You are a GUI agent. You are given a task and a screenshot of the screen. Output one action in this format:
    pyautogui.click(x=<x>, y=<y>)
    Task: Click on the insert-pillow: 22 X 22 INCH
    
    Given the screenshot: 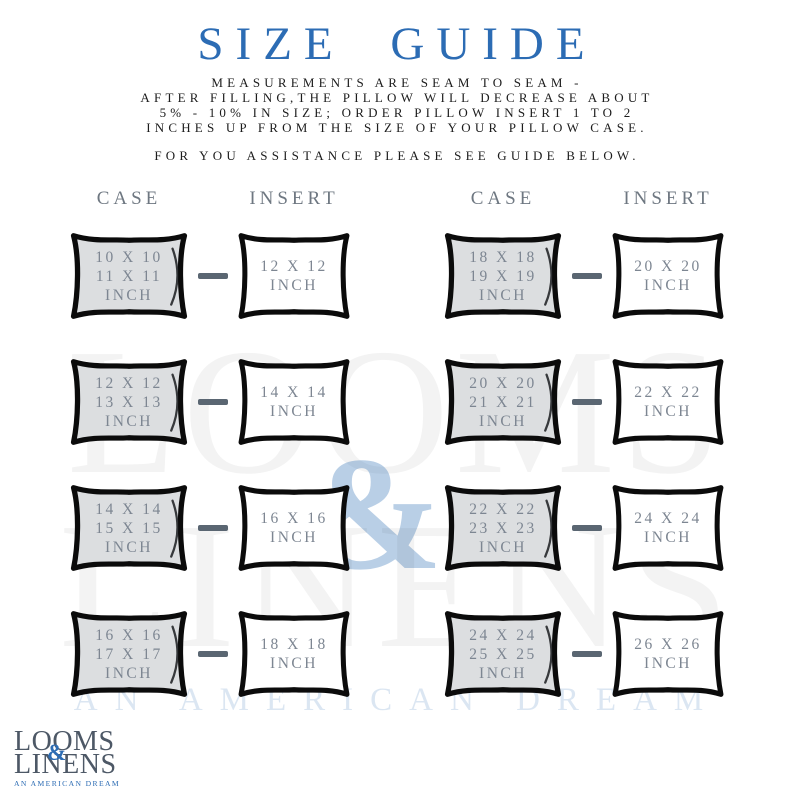 What is the action you would take?
    pyautogui.click(x=668, y=402)
    